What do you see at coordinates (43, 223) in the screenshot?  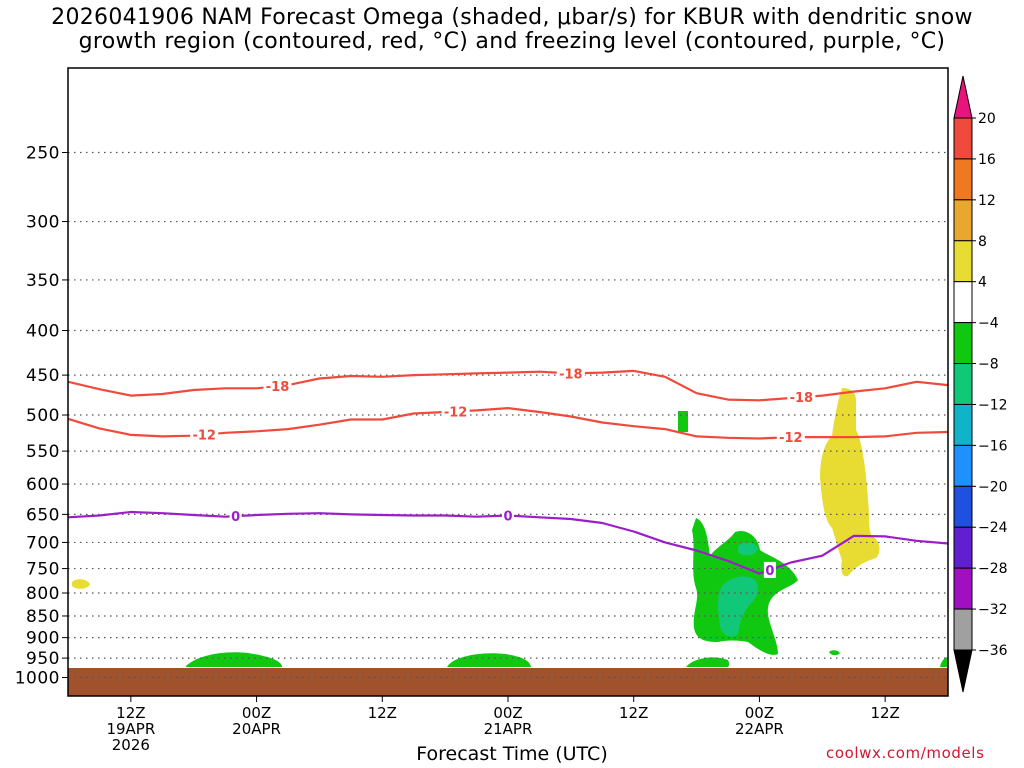 I see `y-tick-label: 300` at bounding box center [43, 223].